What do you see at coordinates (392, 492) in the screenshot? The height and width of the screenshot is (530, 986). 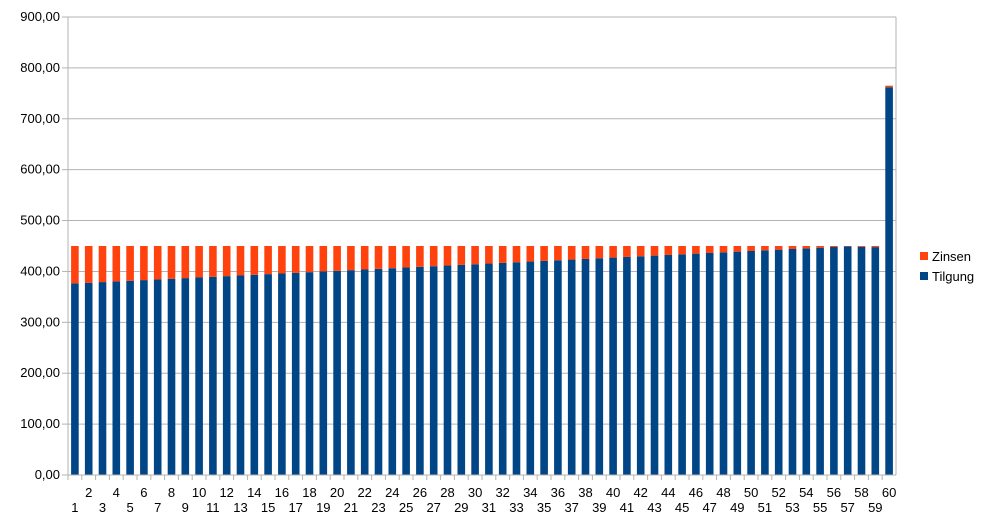 I see `x-tick-label: 24` at bounding box center [392, 492].